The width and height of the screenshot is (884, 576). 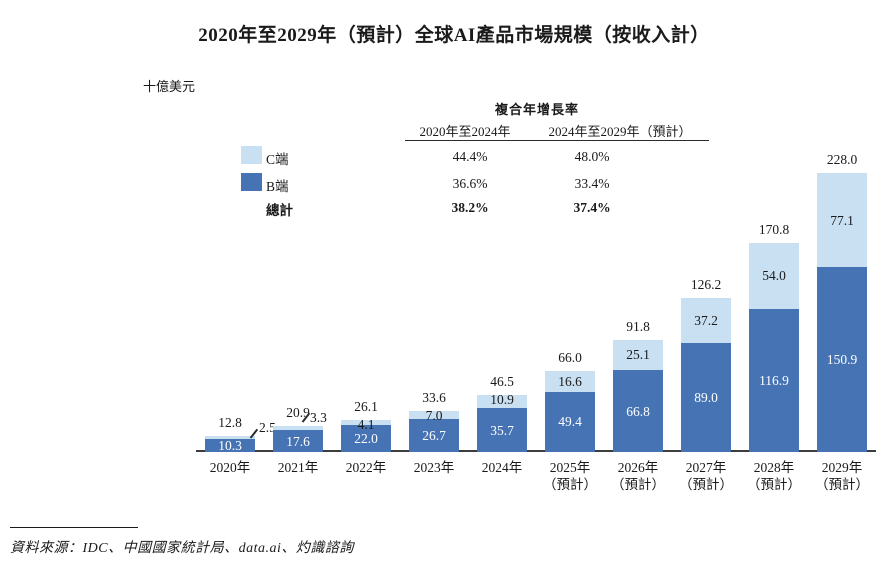 What do you see at coordinates (279, 210) in the screenshot?
I see `legend-item-total: 總計` at bounding box center [279, 210].